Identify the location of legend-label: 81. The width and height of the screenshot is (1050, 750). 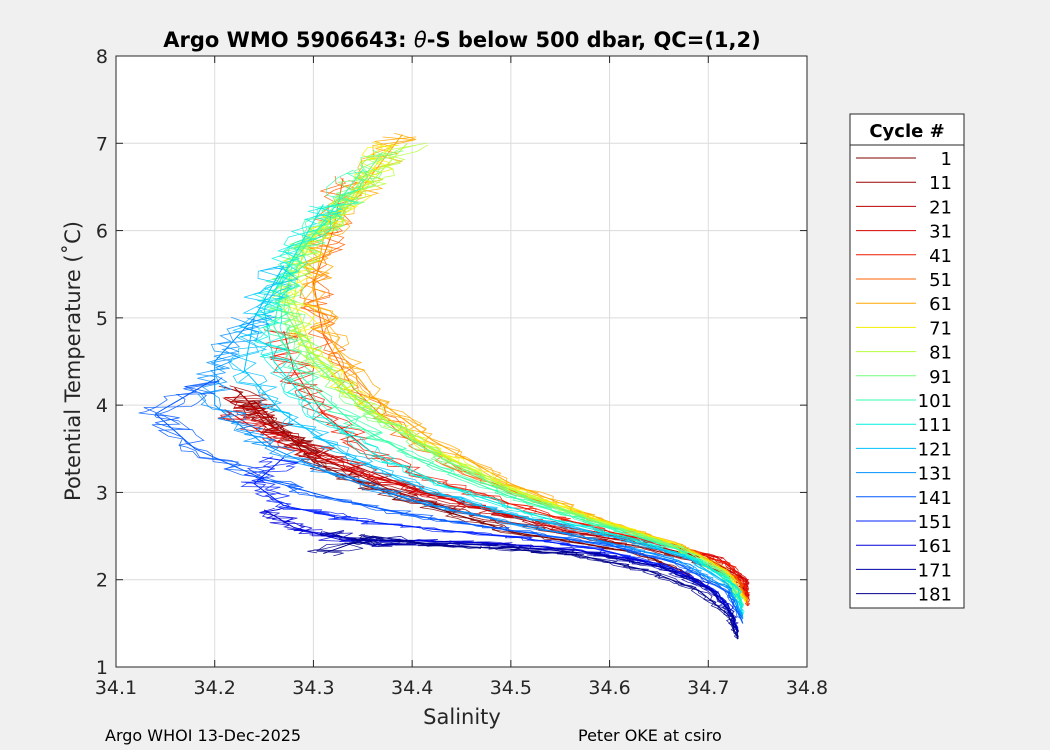
(940, 353).